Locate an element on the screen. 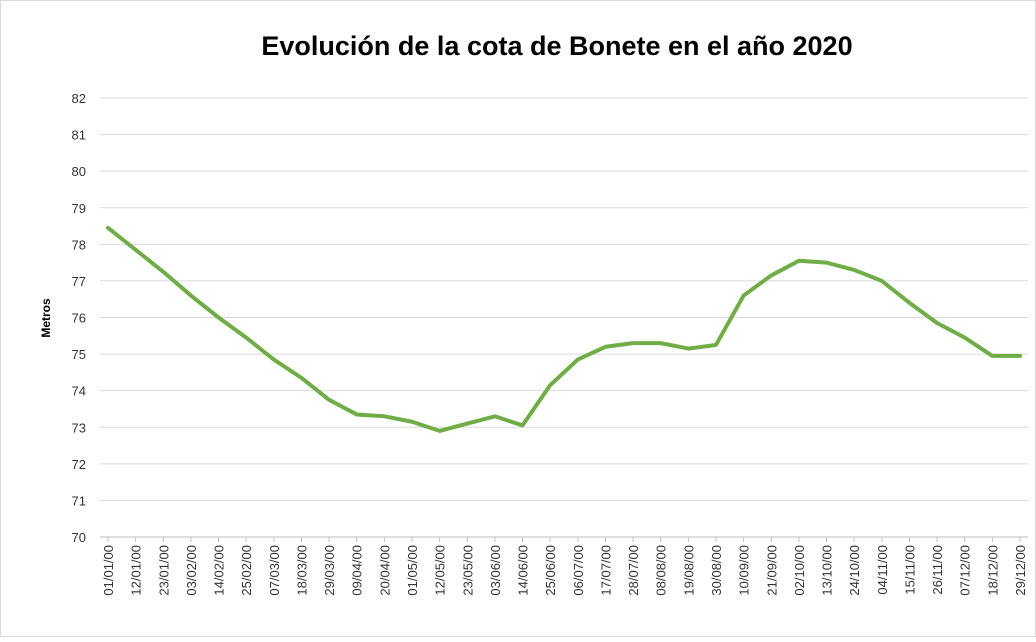 This screenshot has height=642, width=1036. x-tick-label: 23/01/00 is located at coordinates (163, 570).